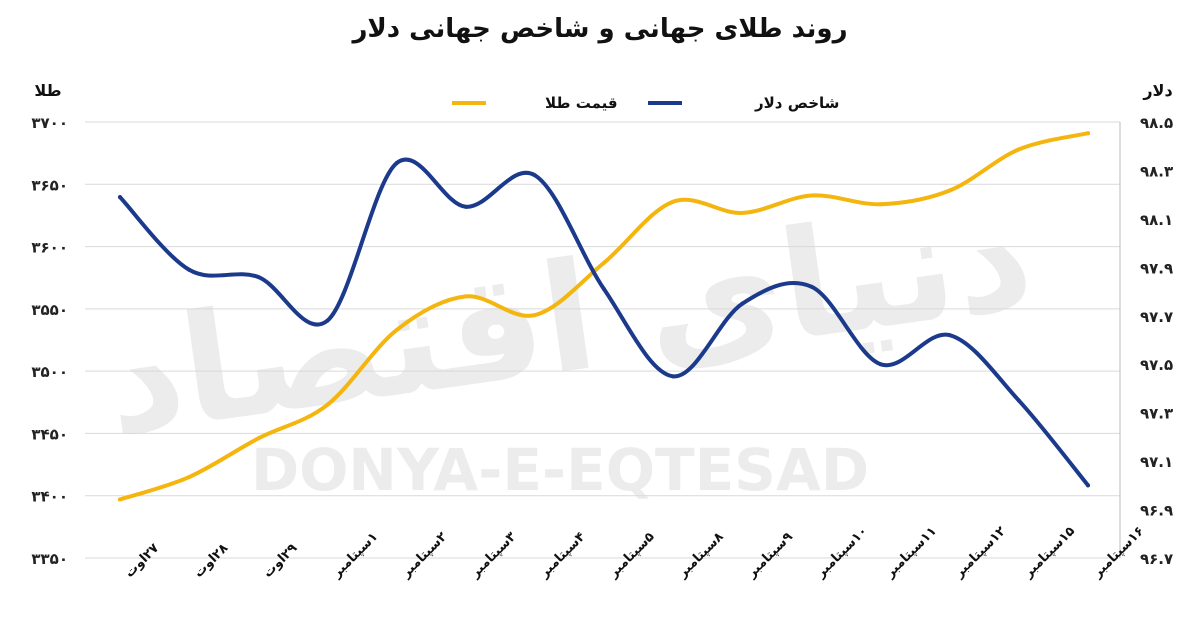 This screenshot has height=636, width=1200. What do you see at coordinates (49, 434) in the screenshot?
I see `left-tick-label: ۳۴۵۰` at bounding box center [49, 434].